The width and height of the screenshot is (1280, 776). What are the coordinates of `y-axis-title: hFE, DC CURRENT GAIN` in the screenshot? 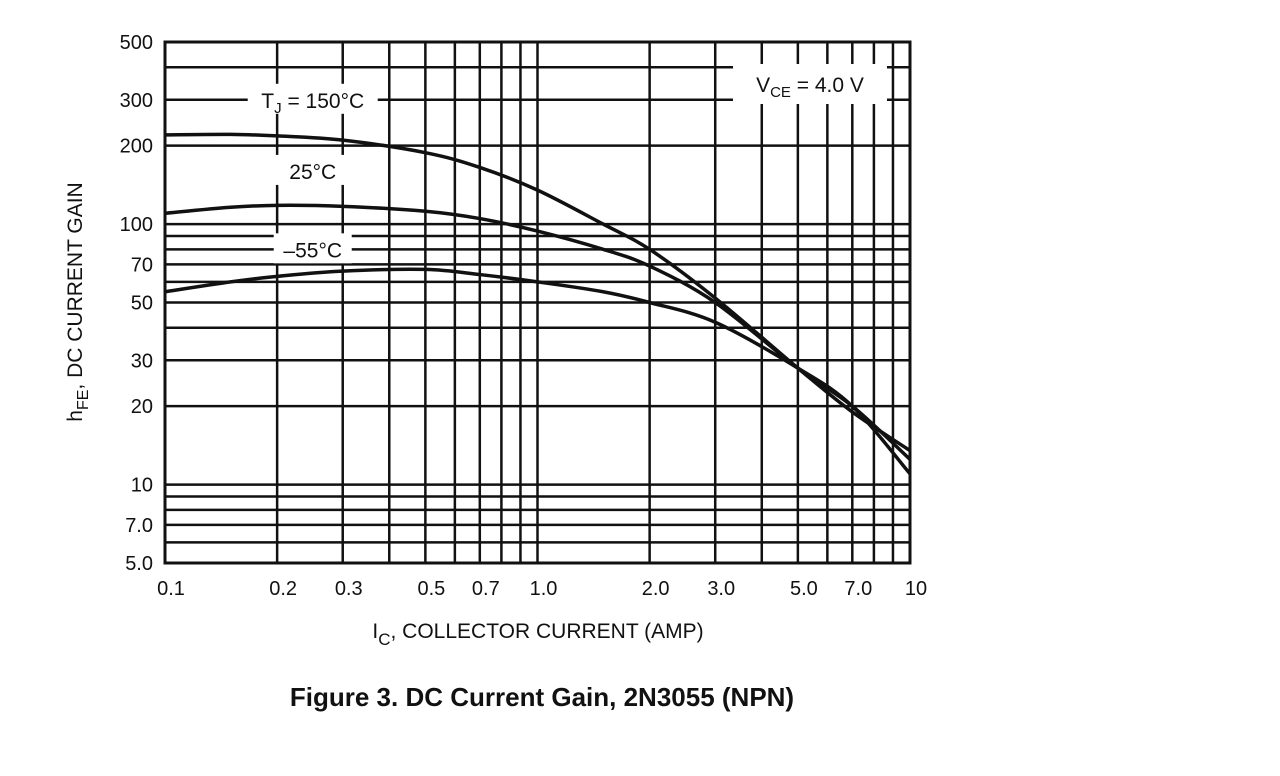 It's located at (78, 301).